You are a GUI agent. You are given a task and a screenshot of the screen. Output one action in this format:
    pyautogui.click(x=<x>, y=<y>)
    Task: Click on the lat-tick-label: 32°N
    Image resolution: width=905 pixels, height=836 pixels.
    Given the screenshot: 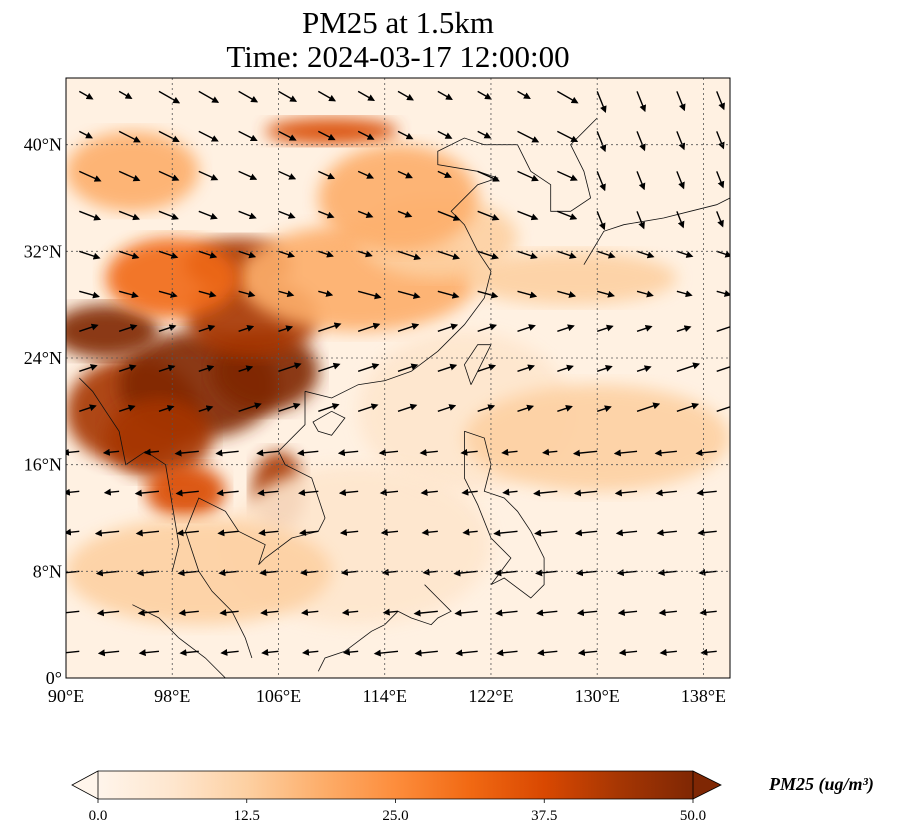 What is the action you would take?
    pyautogui.click(x=43, y=251)
    